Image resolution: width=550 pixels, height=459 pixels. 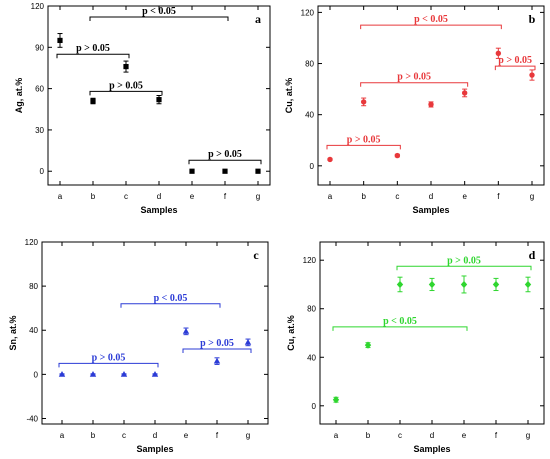 What do you see at coordinates (39, 130) in the screenshot?
I see `y-tick-label: 30` at bounding box center [39, 130].